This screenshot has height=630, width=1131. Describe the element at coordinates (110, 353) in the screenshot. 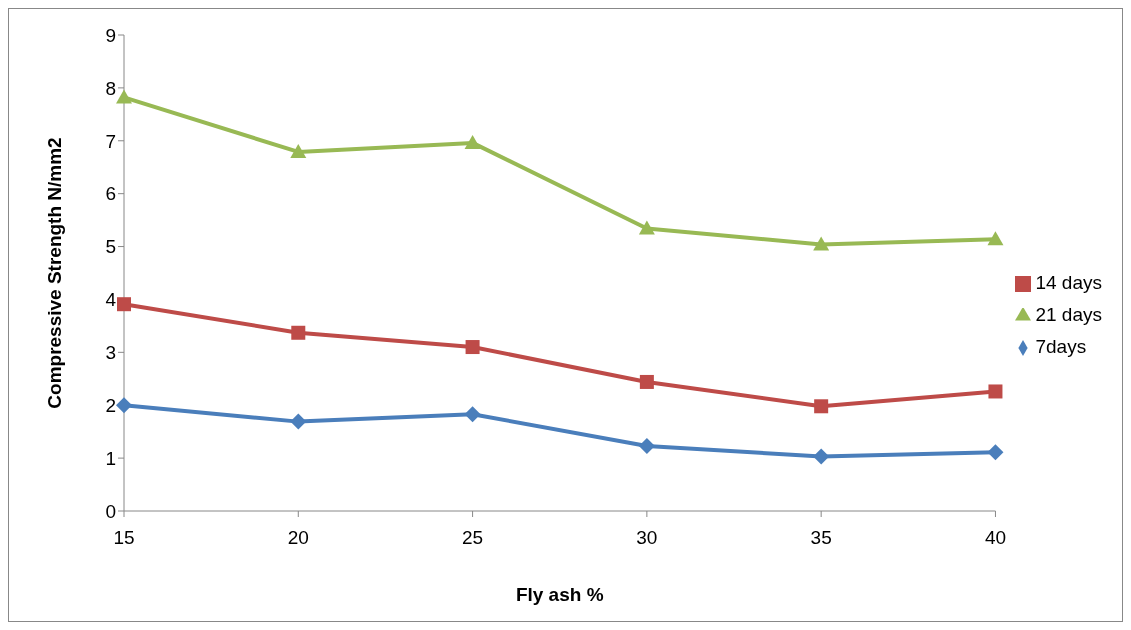

I see `y-tick-label: 3` at that location.